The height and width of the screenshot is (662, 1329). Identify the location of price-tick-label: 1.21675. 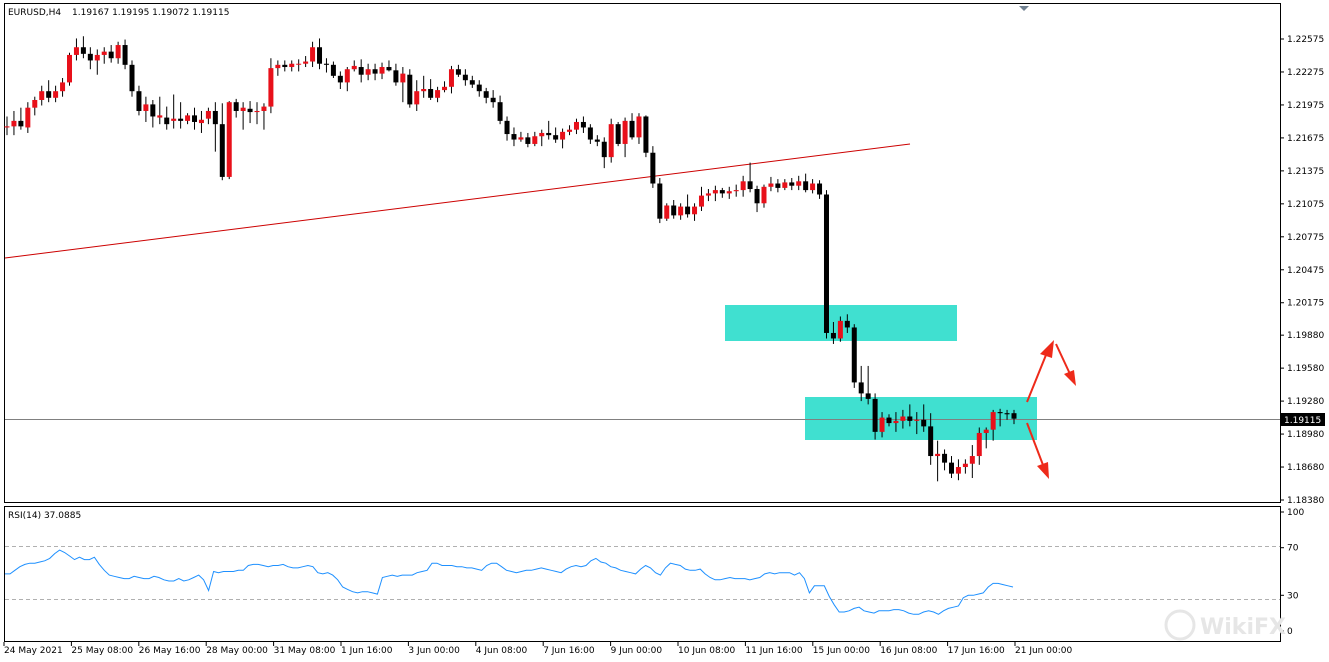
(1305, 139).